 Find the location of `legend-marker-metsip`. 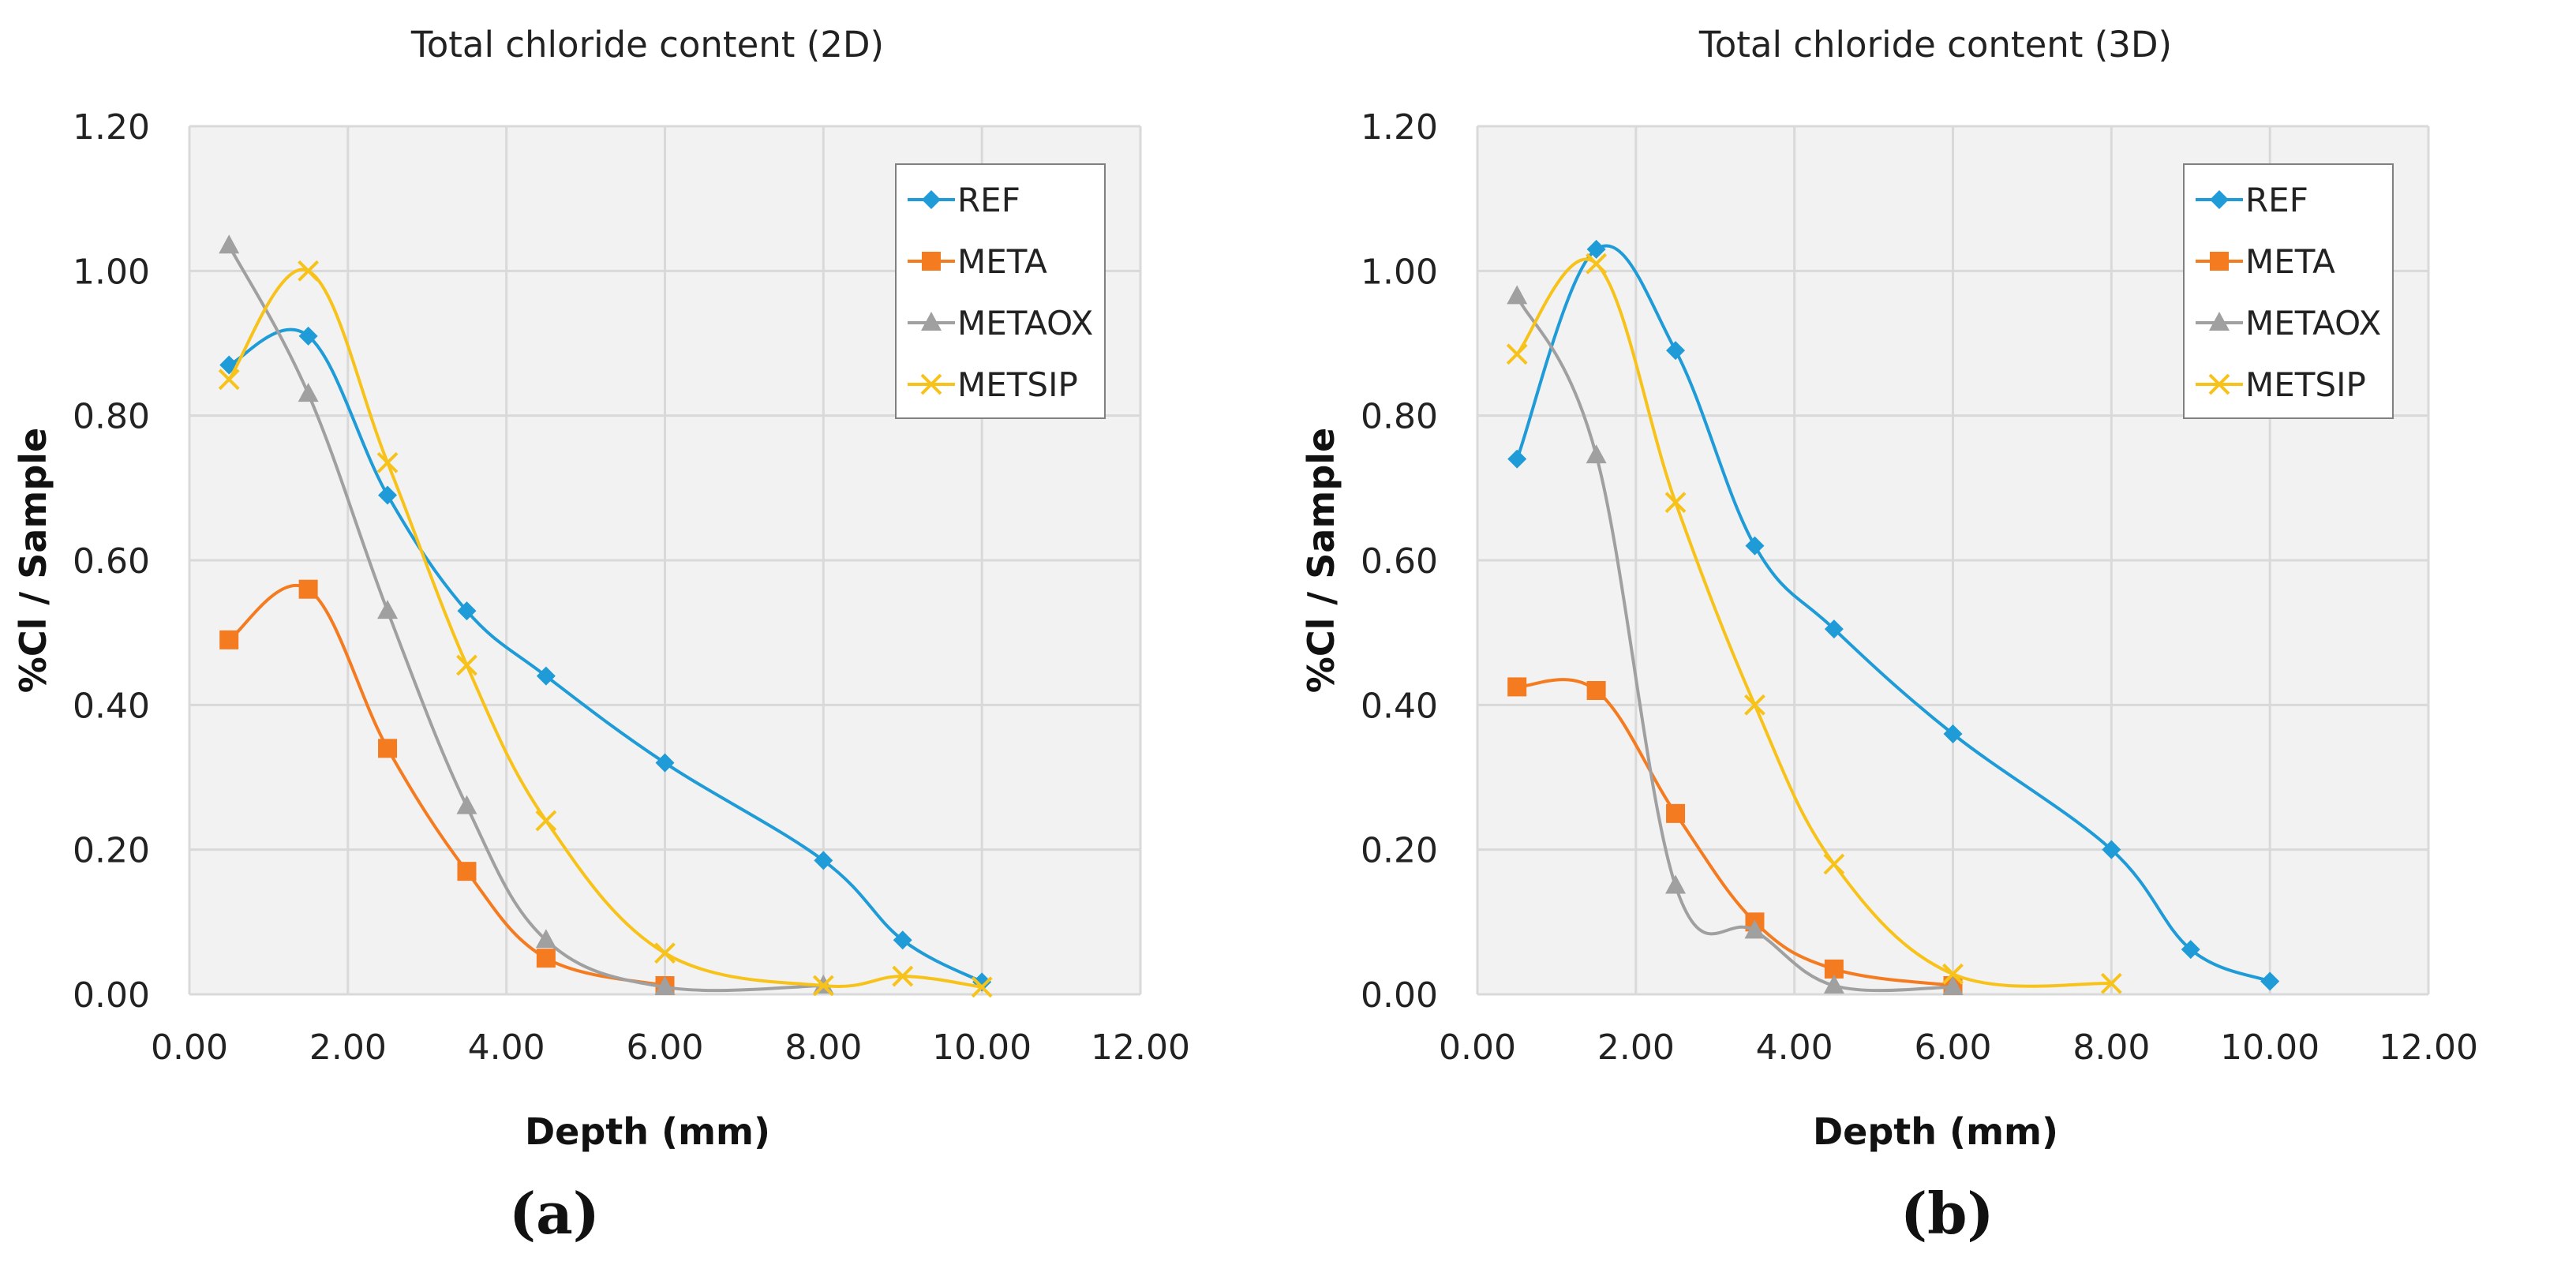

legend-marker-metsip is located at coordinates (2219, 384).